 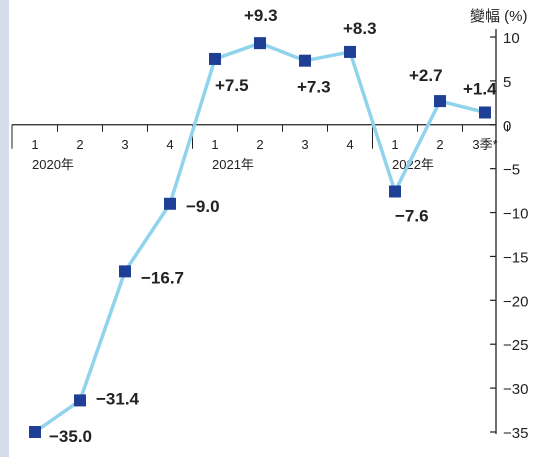 I want to click on data-label: +8.3, so click(x=360, y=28).